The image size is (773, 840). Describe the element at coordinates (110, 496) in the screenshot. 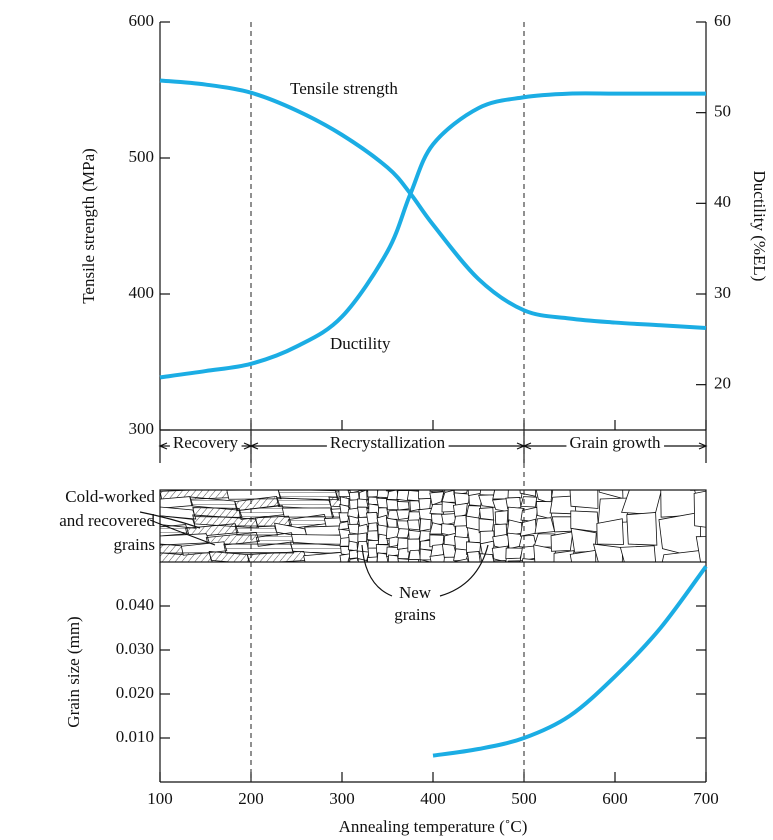

I see `annotation: Cold-worked` at that location.